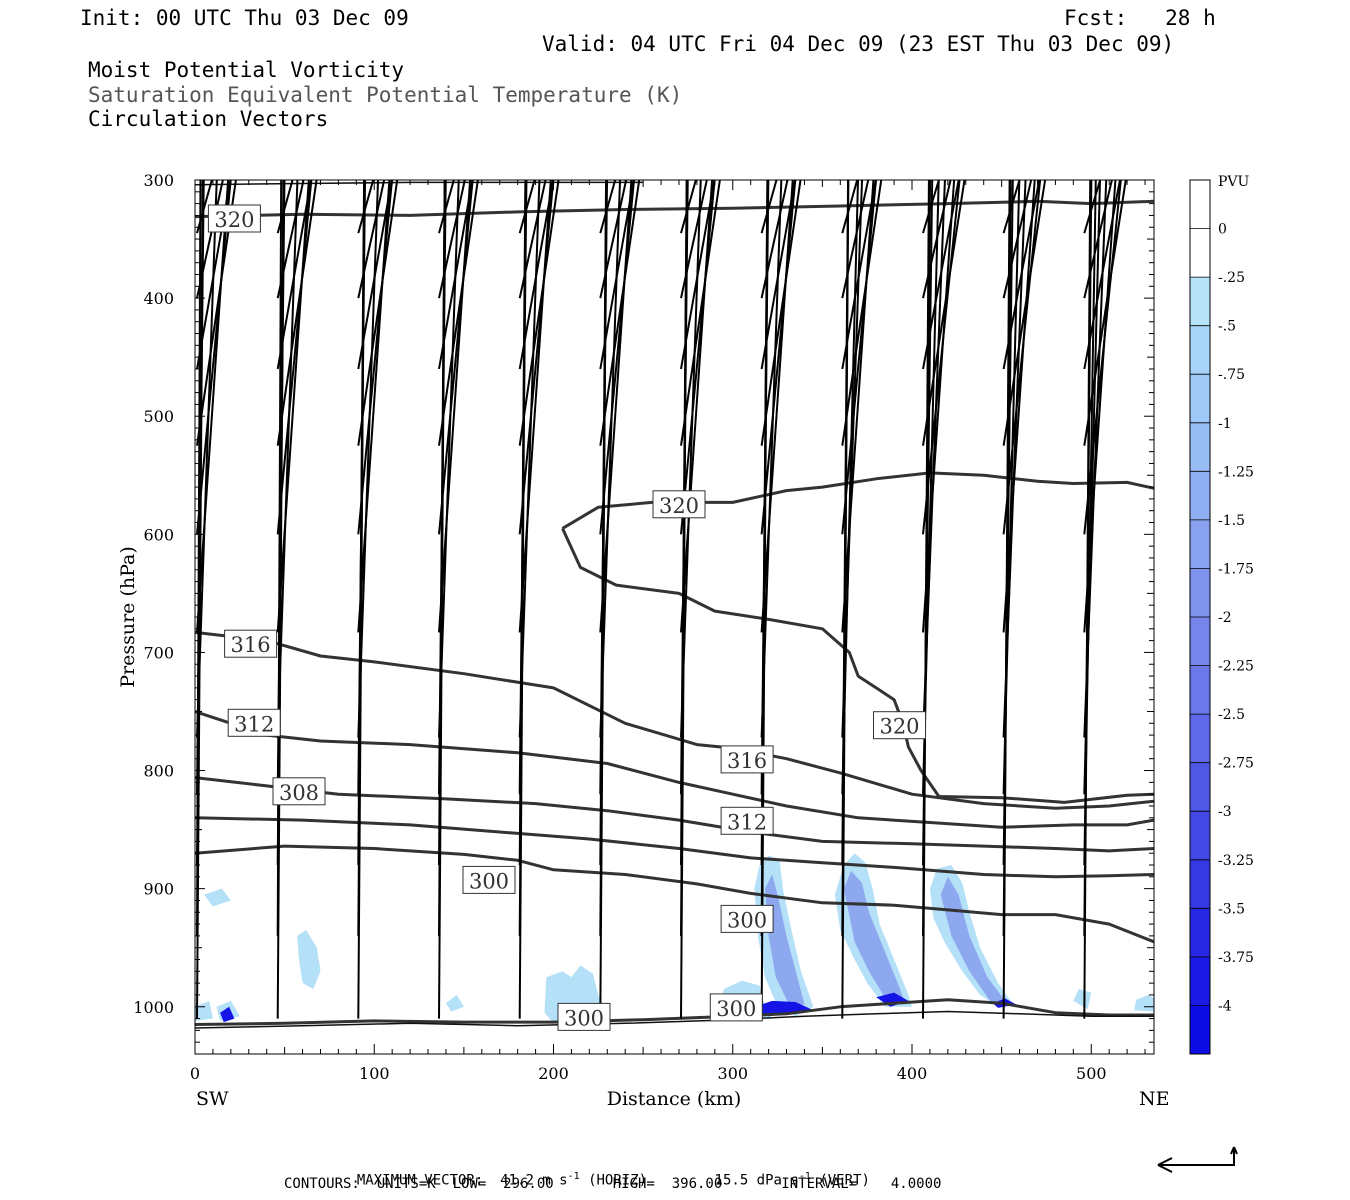 This screenshot has height=1200, width=1350. I want to click on colorbar-level-label: 0, so click(1222, 230).